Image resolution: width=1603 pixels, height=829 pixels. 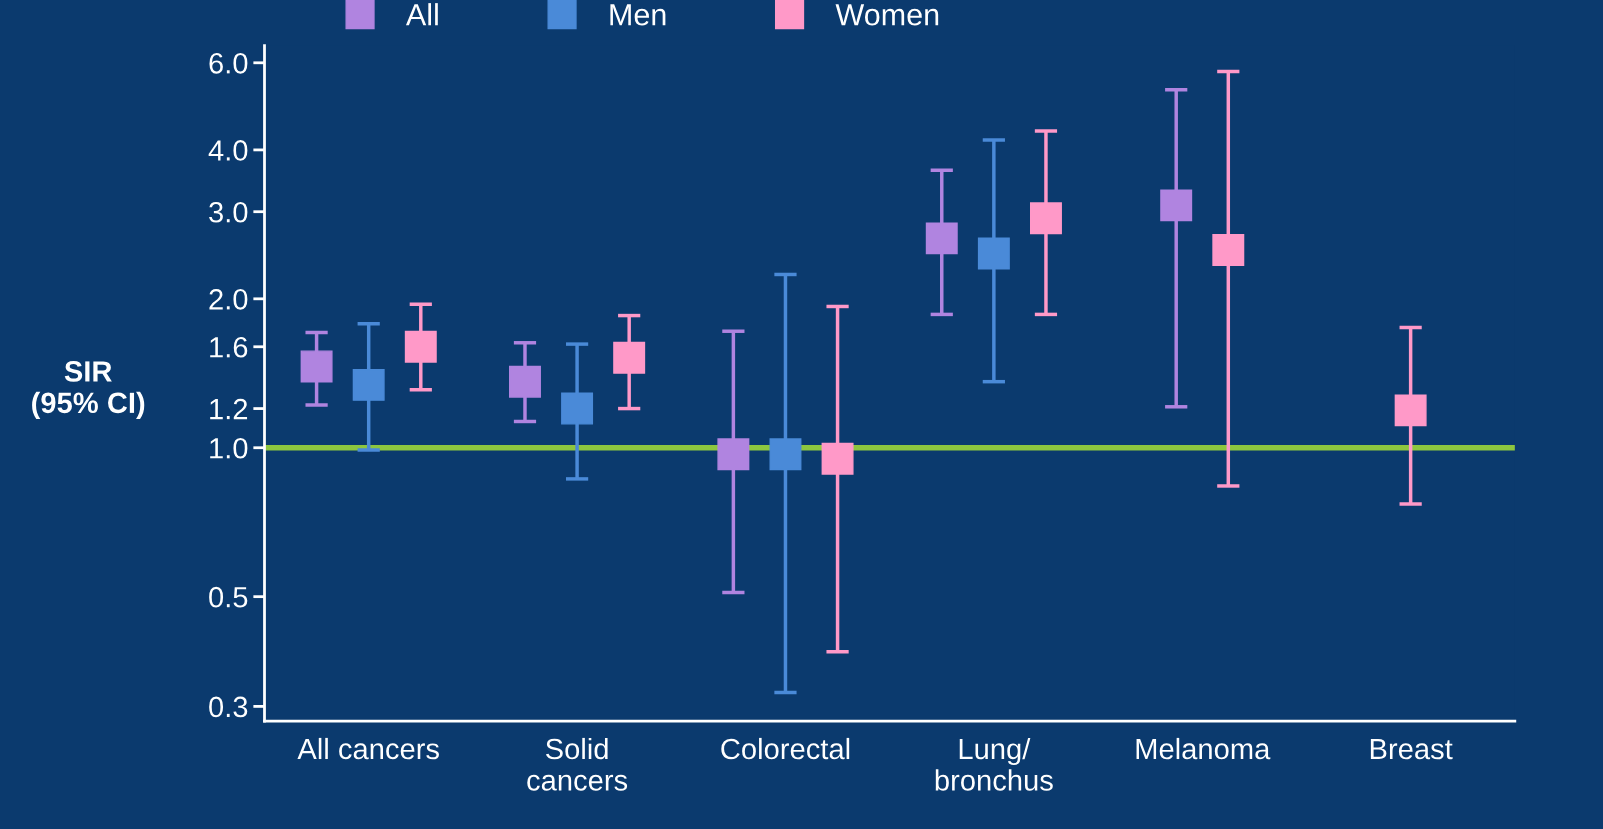 I want to click on y-tick-label: 1.2, so click(x=229, y=409).